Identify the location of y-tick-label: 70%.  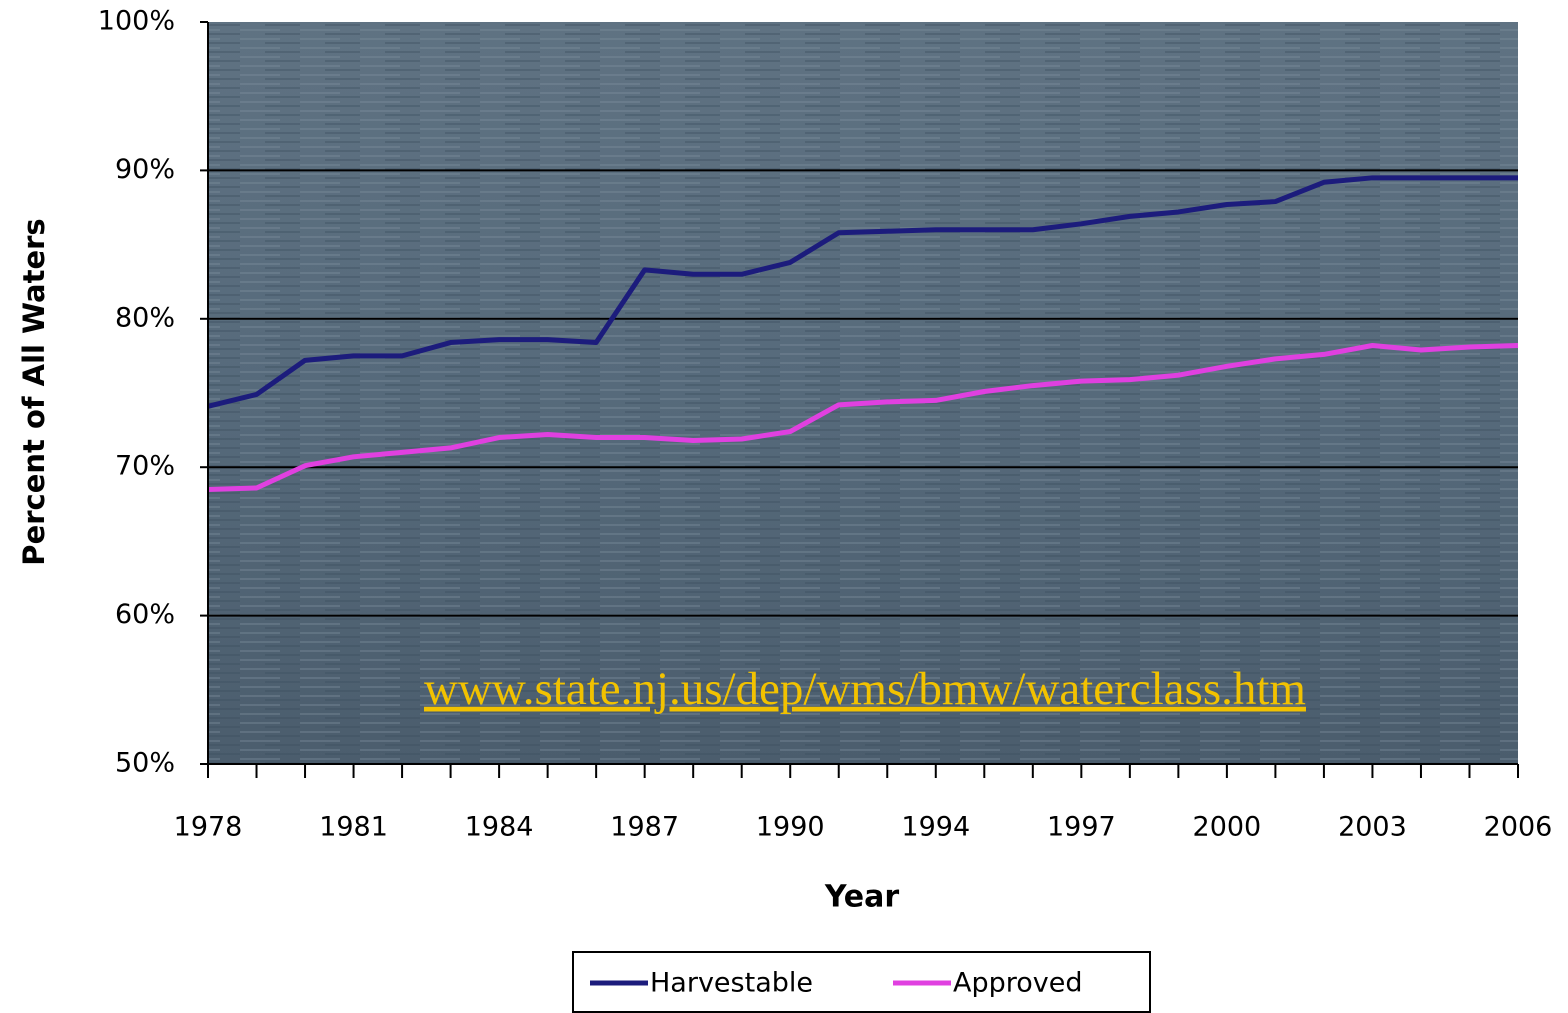
(145, 466).